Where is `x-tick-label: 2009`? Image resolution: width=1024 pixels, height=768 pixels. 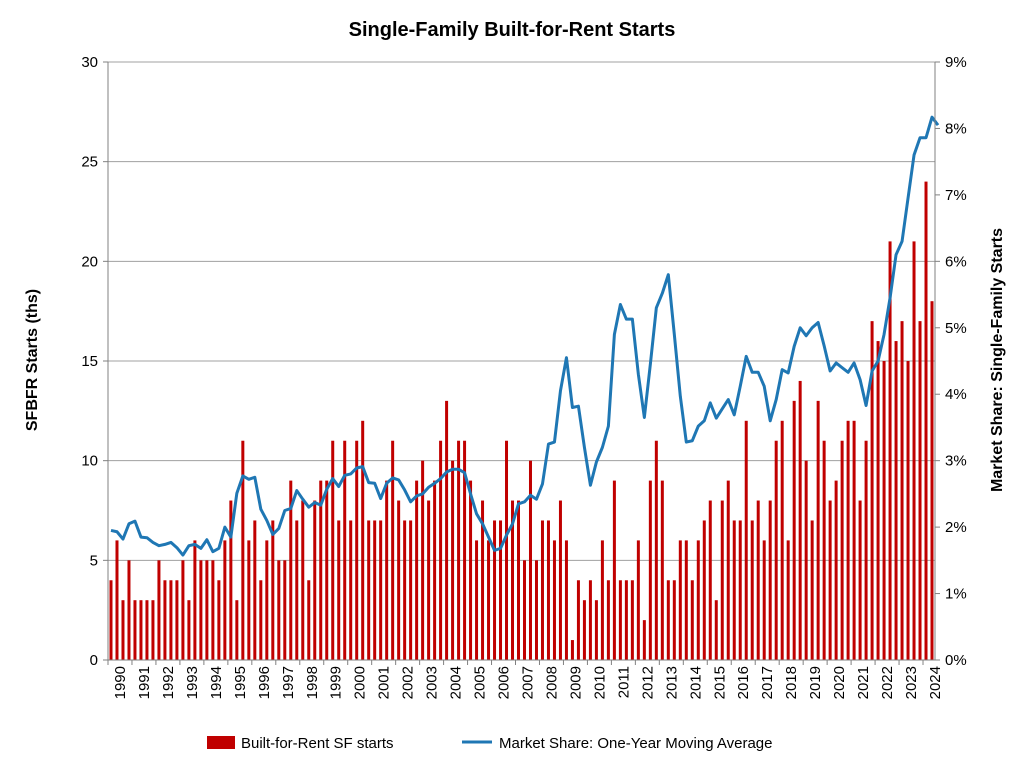
x-tick-label: 2009 is located at coordinates (575, 682).